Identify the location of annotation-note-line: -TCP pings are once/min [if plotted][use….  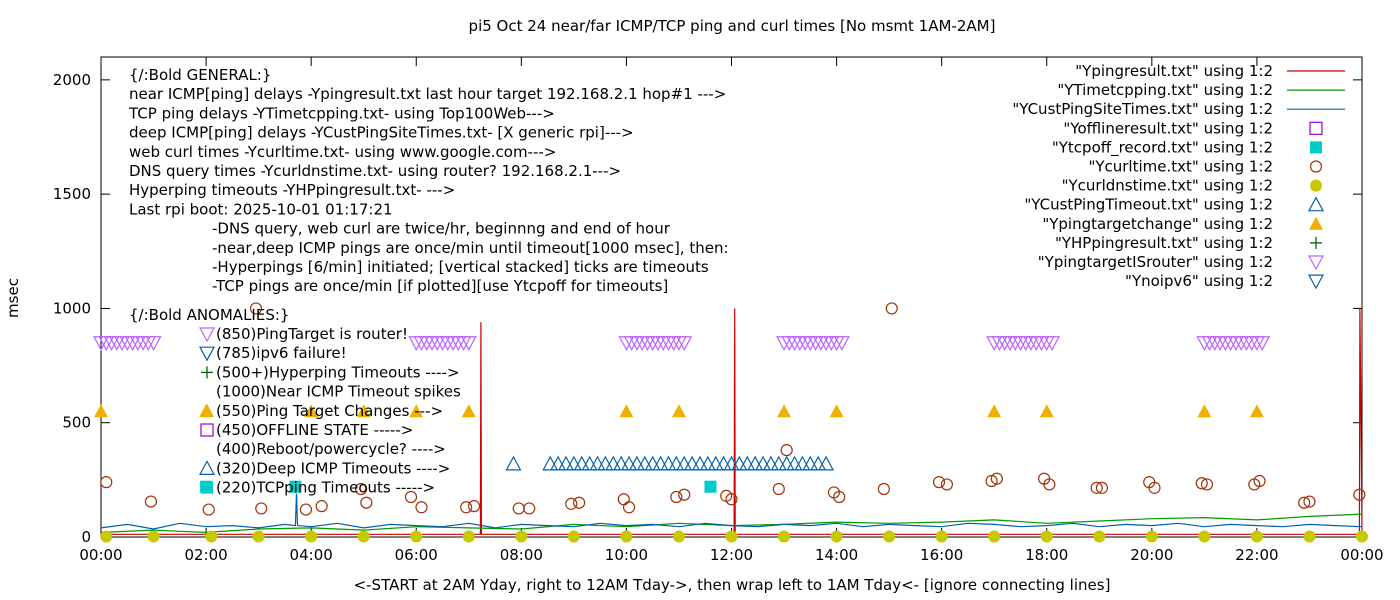
(440, 286).